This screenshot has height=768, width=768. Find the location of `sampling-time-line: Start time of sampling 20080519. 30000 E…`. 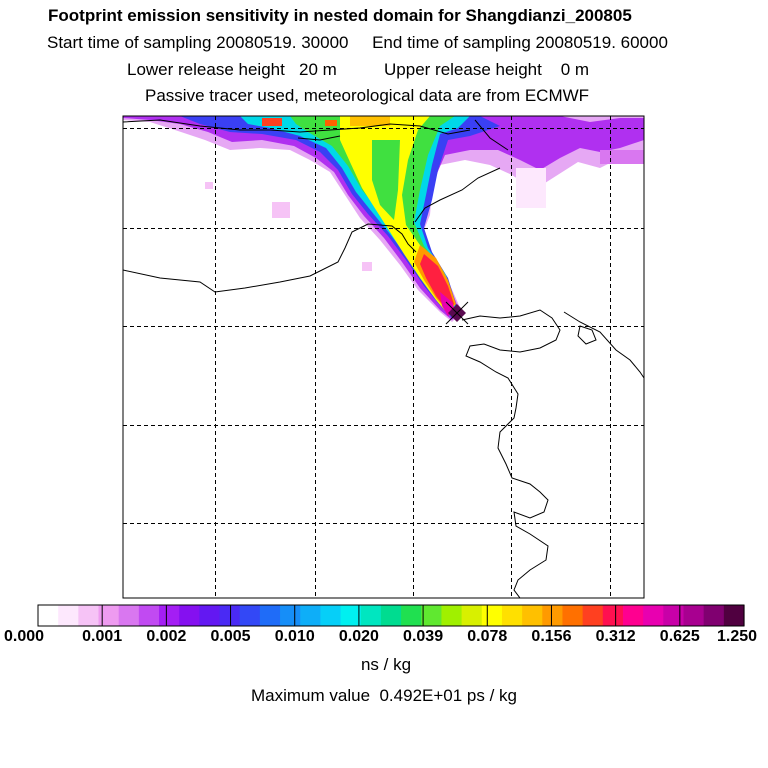

sampling-time-line: Start time of sampling 20080519. 30000 E… is located at coordinates (357, 42).